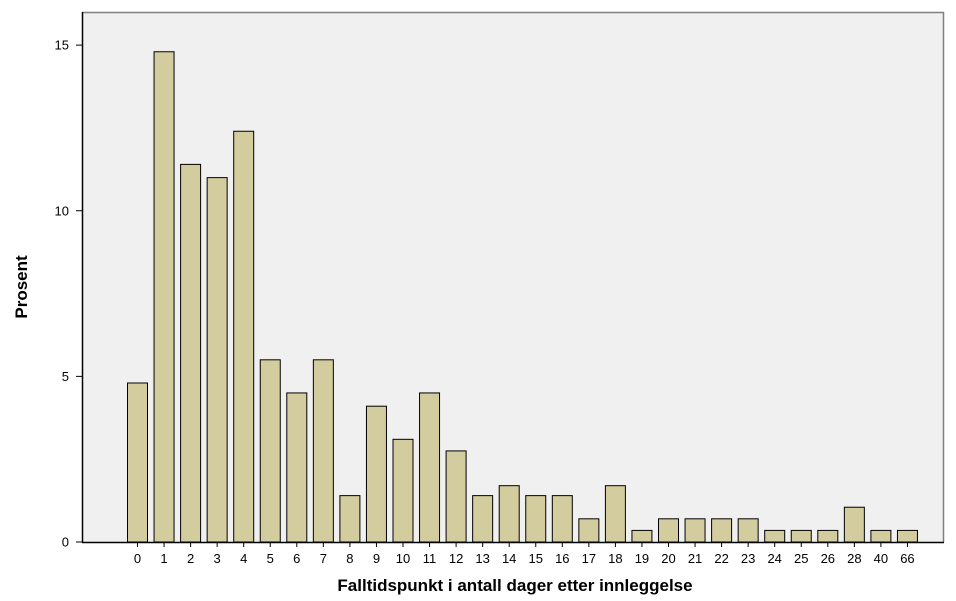  I want to click on x-tick-label: 22, so click(721, 558).